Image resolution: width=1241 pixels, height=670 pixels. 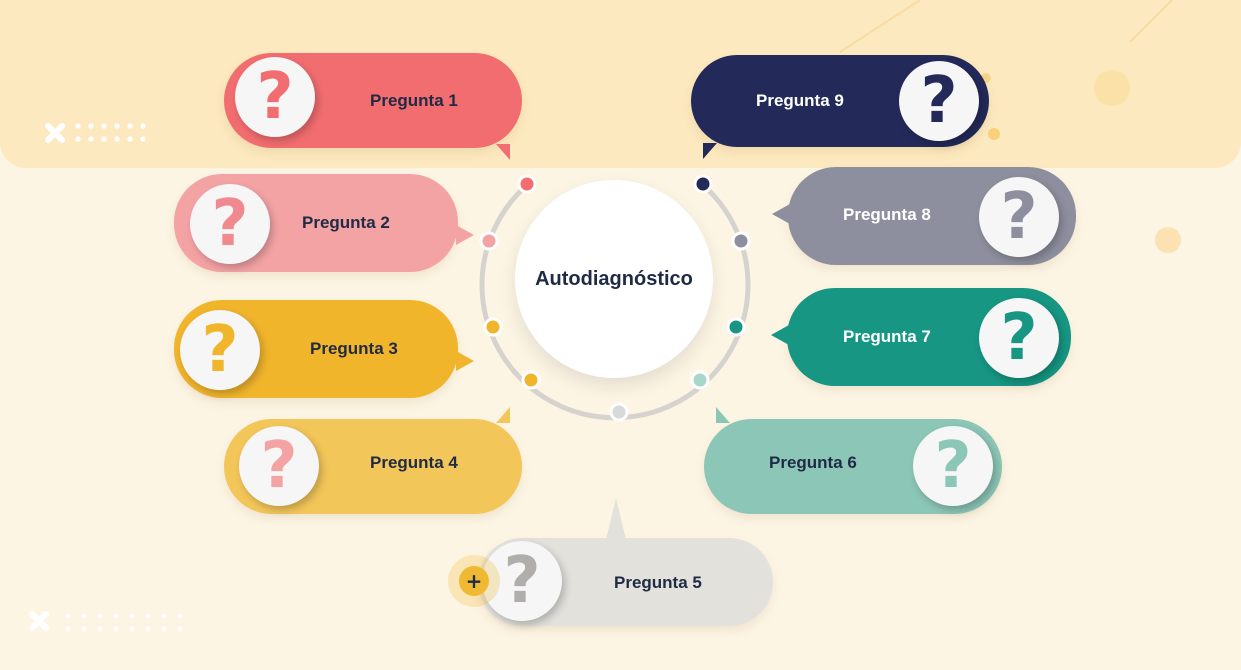 I want to click on question-bubble-8: ? Pregunta 8, so click(x=924, y=216).